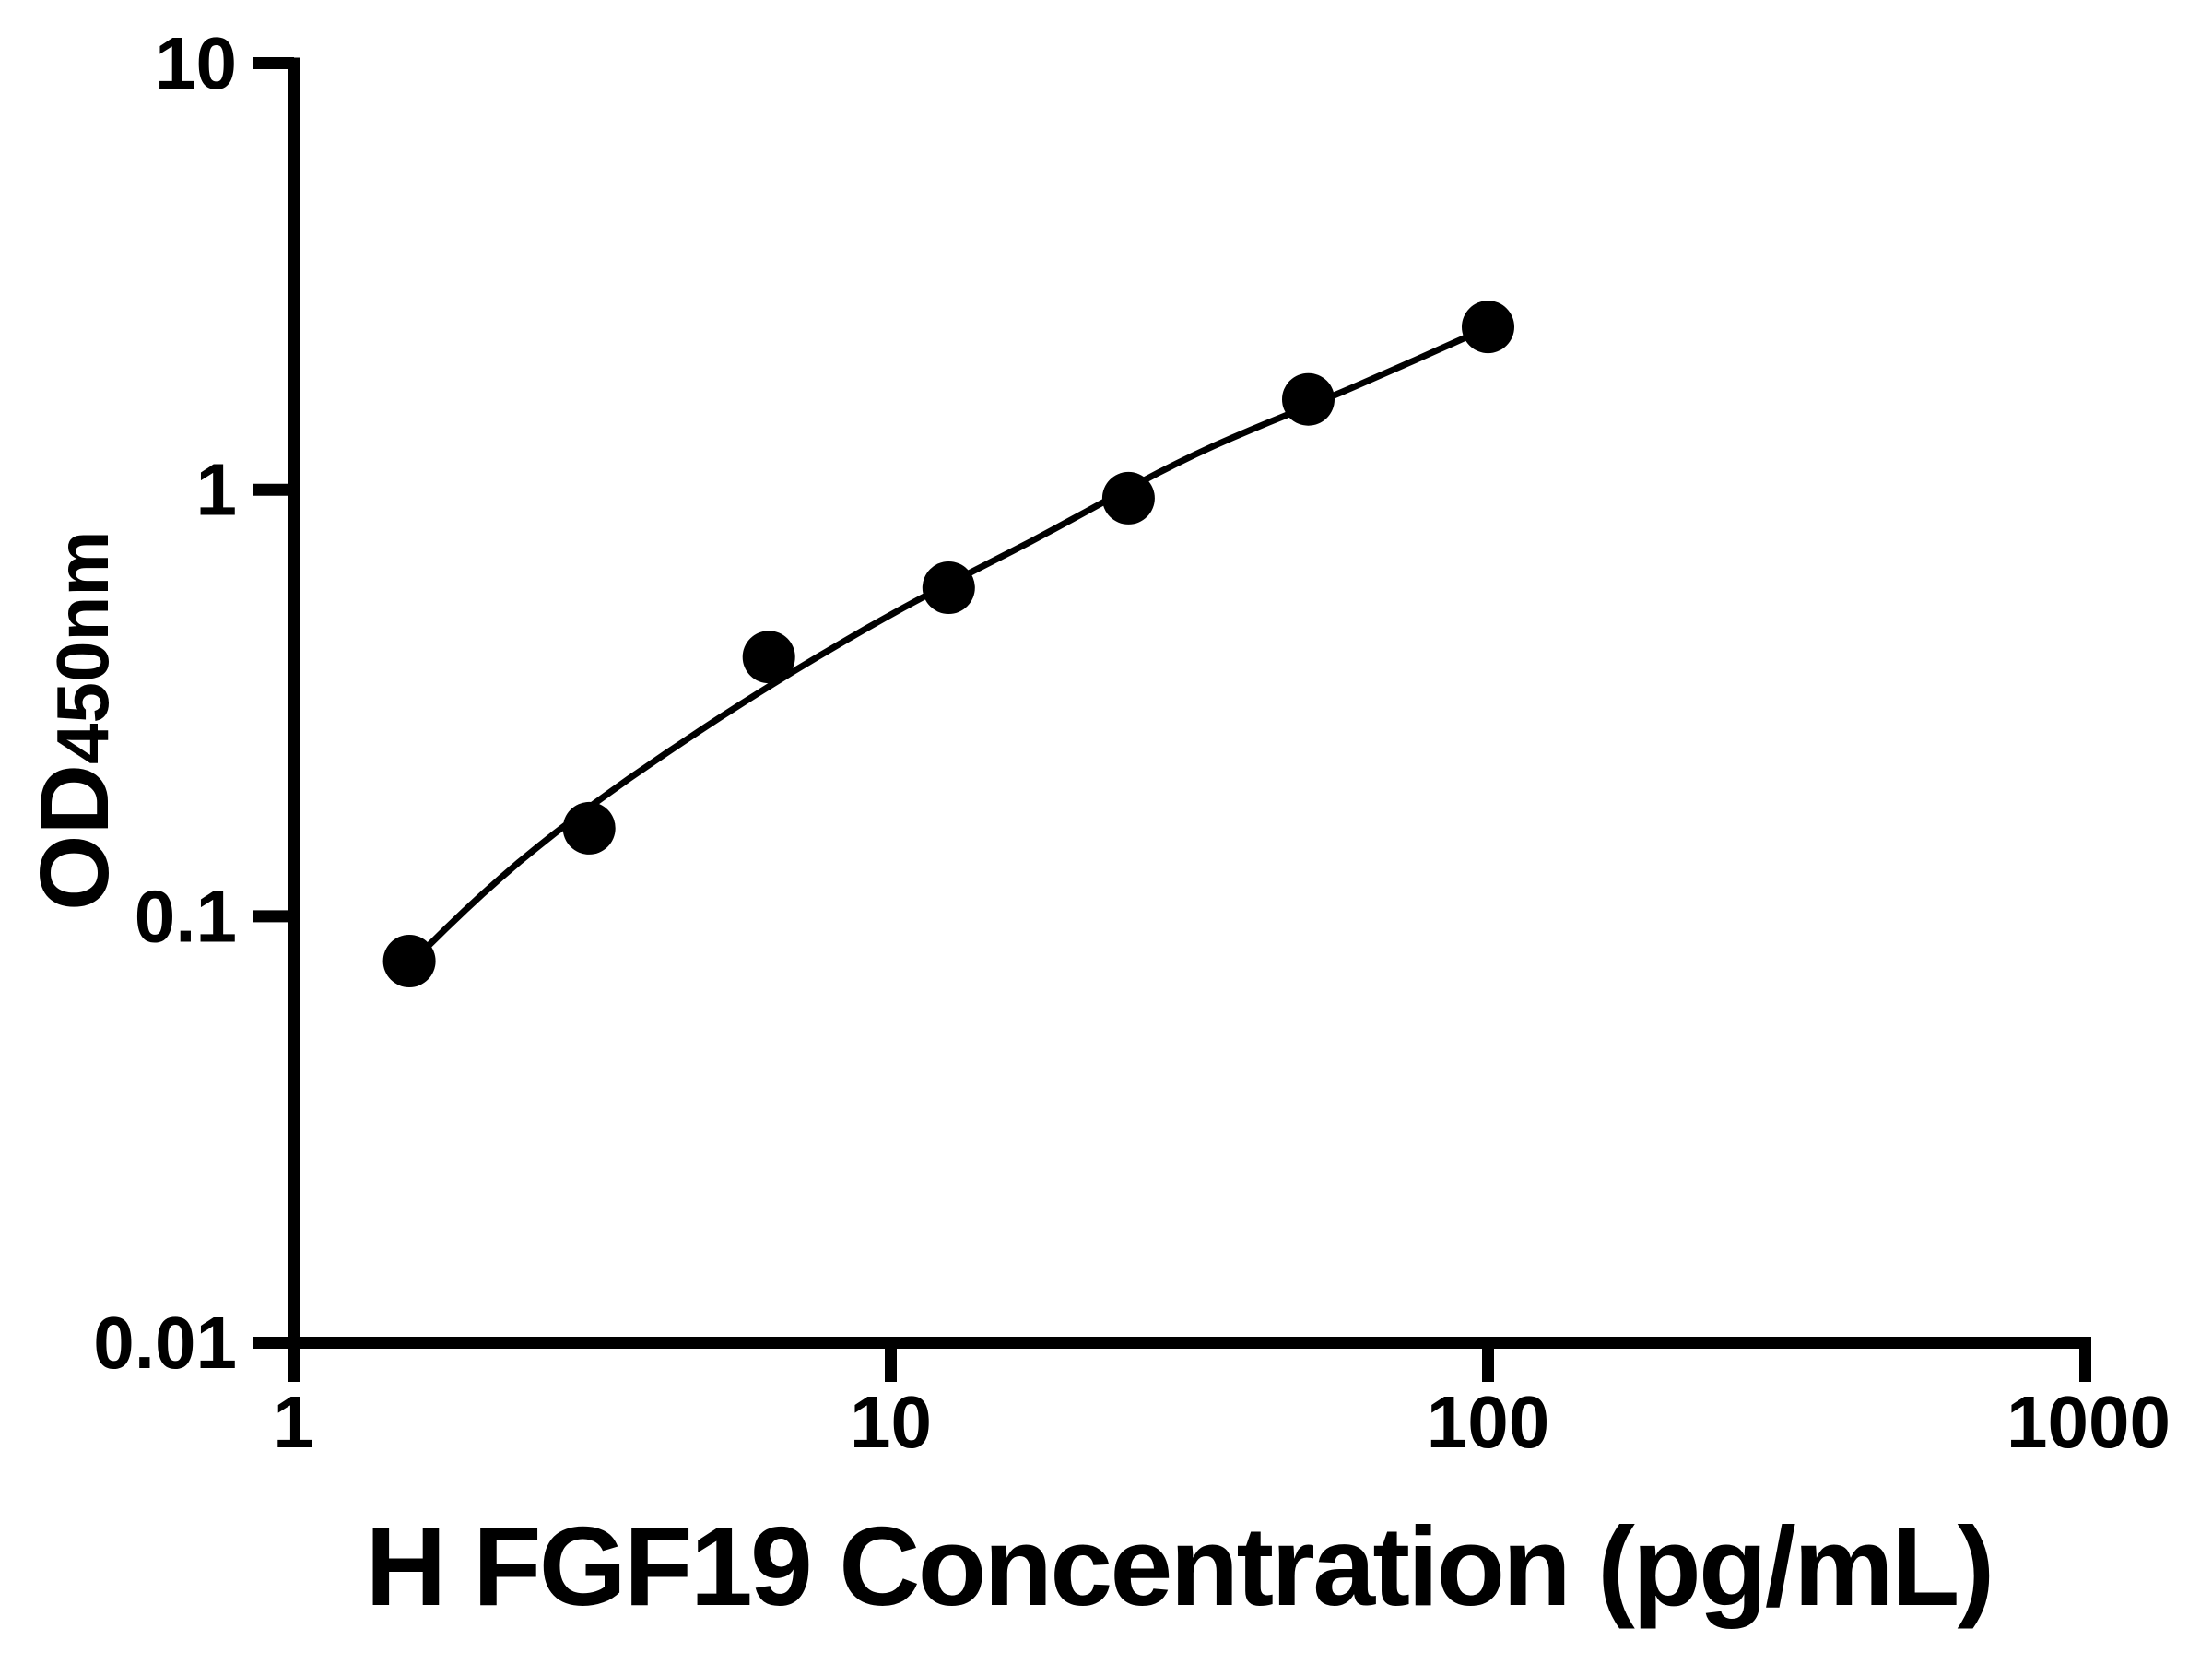 This screenshot has width=2212, height=1664. Describe the element at coordinates (74, 721) in the screenshot. I see `svg-text: OD450nm` at that location.